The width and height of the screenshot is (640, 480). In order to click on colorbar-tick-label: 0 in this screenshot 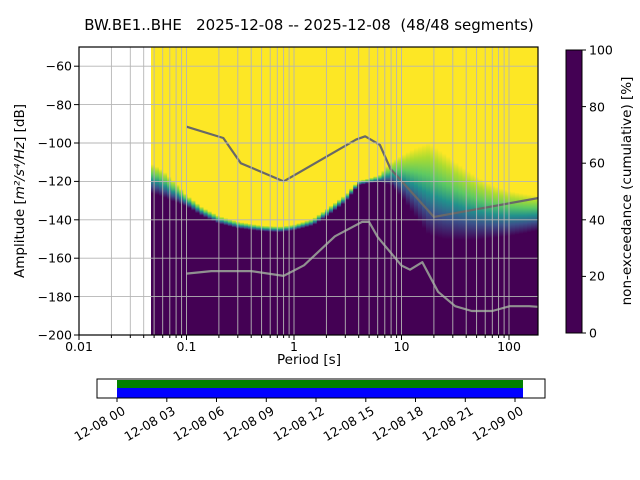, I will do `click(593, 333)`.